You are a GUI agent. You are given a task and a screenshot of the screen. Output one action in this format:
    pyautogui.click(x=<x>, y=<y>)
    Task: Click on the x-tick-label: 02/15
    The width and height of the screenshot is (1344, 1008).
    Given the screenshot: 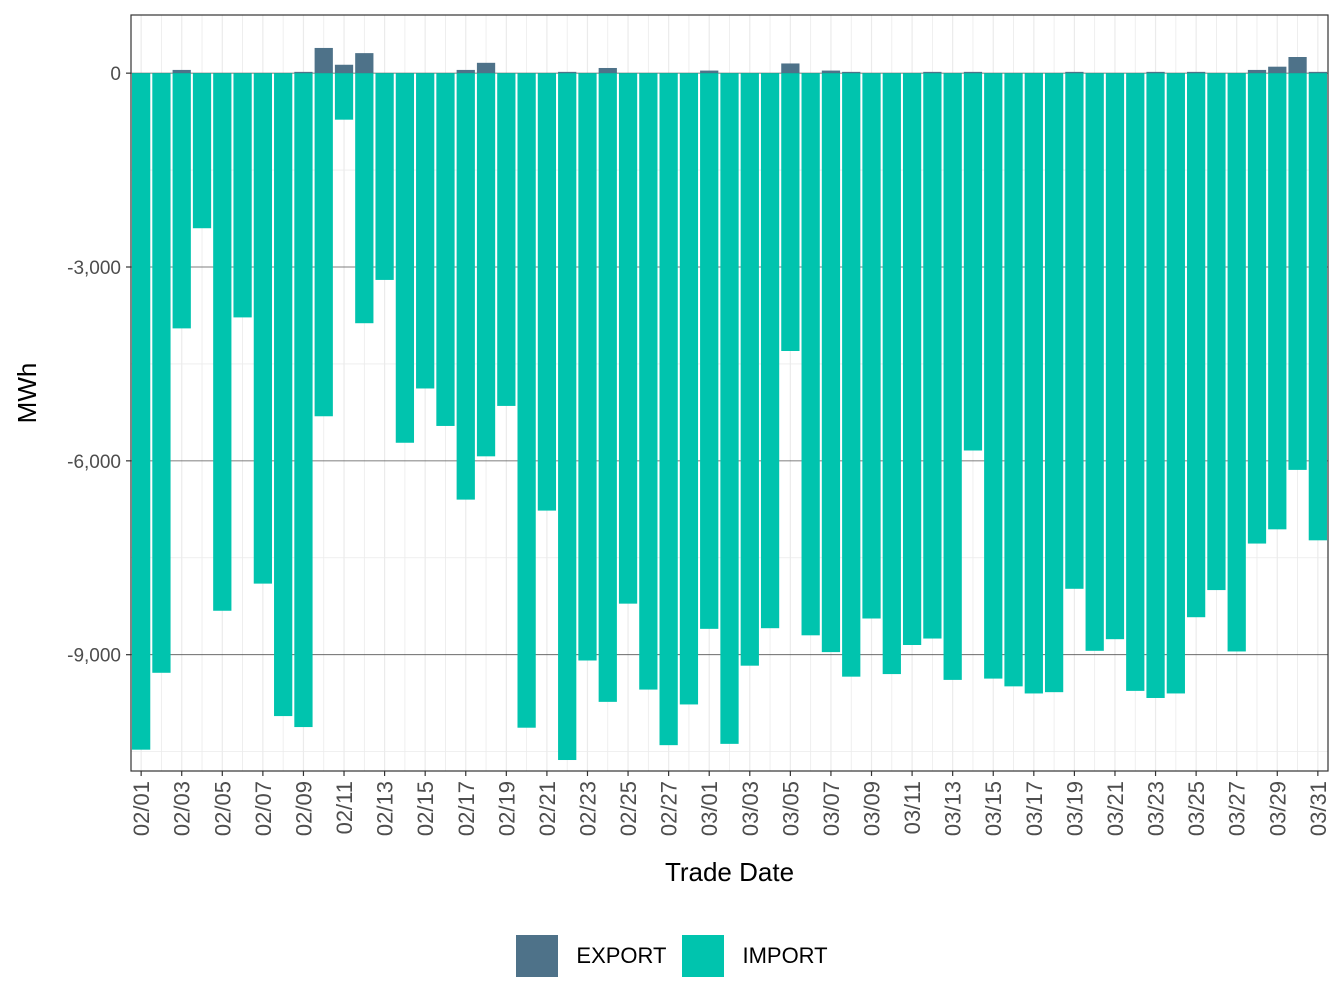 What is the action you would take?
    pyautogui.click(x=425, y=808)
    